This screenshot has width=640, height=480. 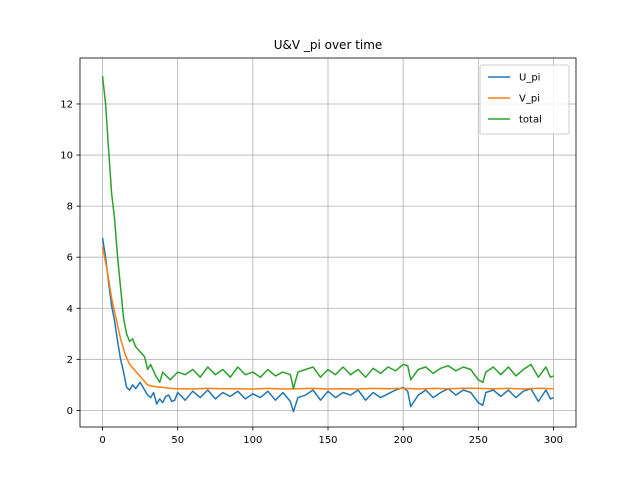 What do you see at coordinates (530, 120) in the screenshot?
I see `legend-label: total` at bounding box center [530, 120].